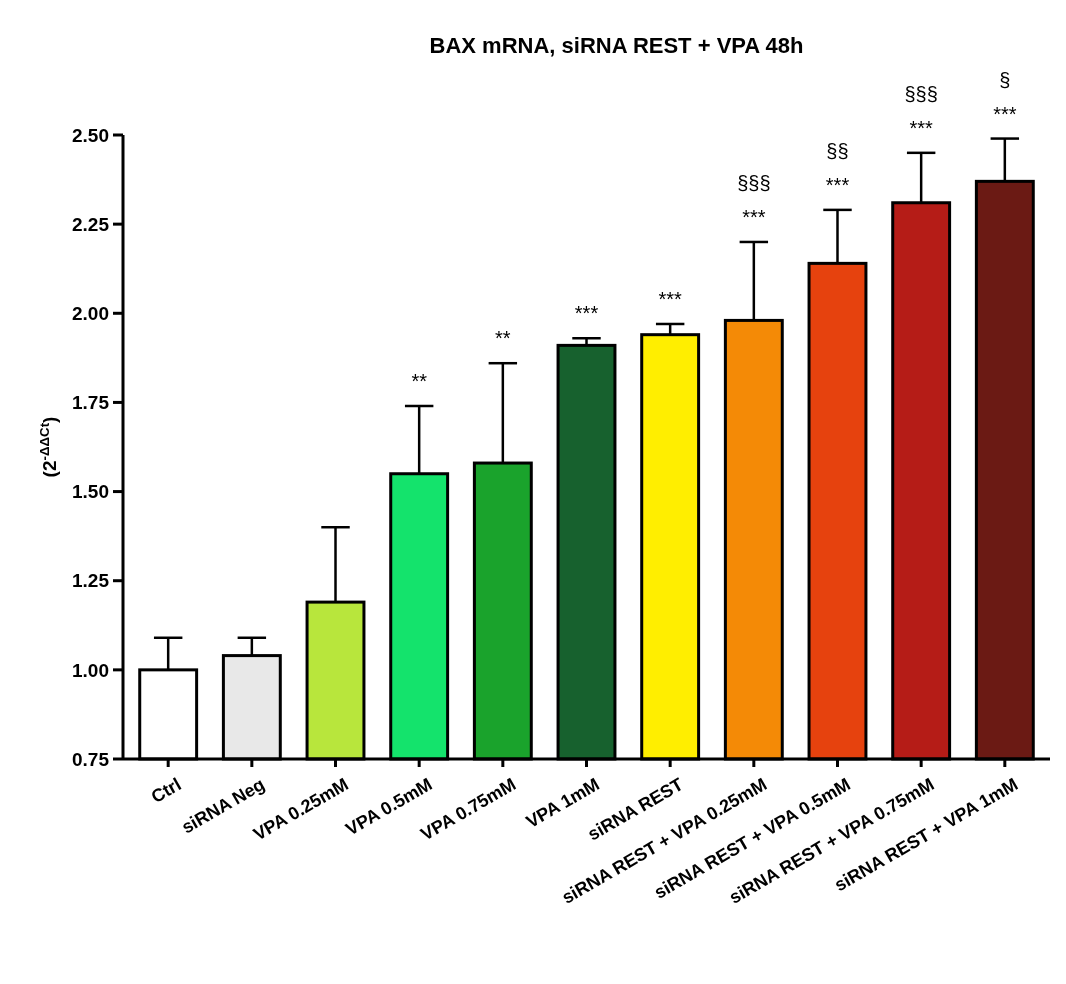 This screenshot has height=984, width=1066. Describe the element at coordinates (90, 135) in the screenshot. I see `y-tick-label: 2.50` at that location.